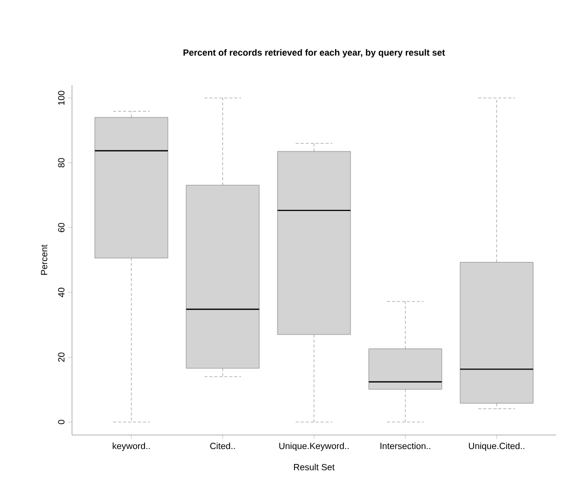  I want to click on y-tick-label: 20, so click(61, 357).